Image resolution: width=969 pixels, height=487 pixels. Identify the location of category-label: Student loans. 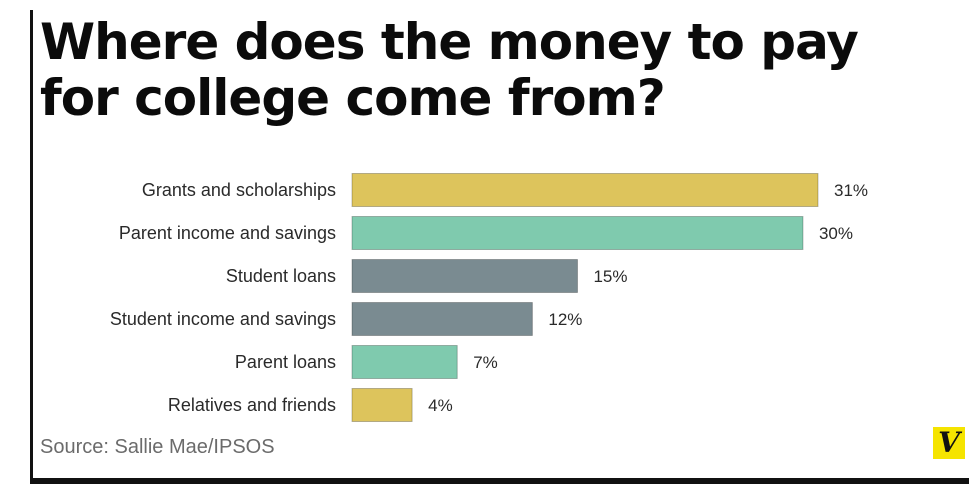
(281, 276).